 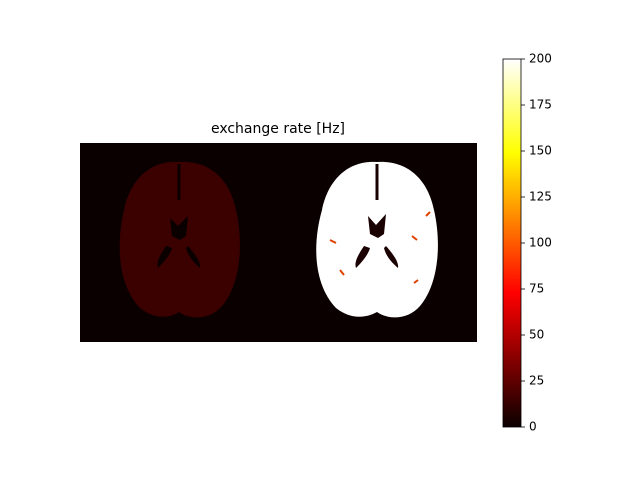 I want to click on colorbar-tick-label: 50, so click(x=536, y=335).